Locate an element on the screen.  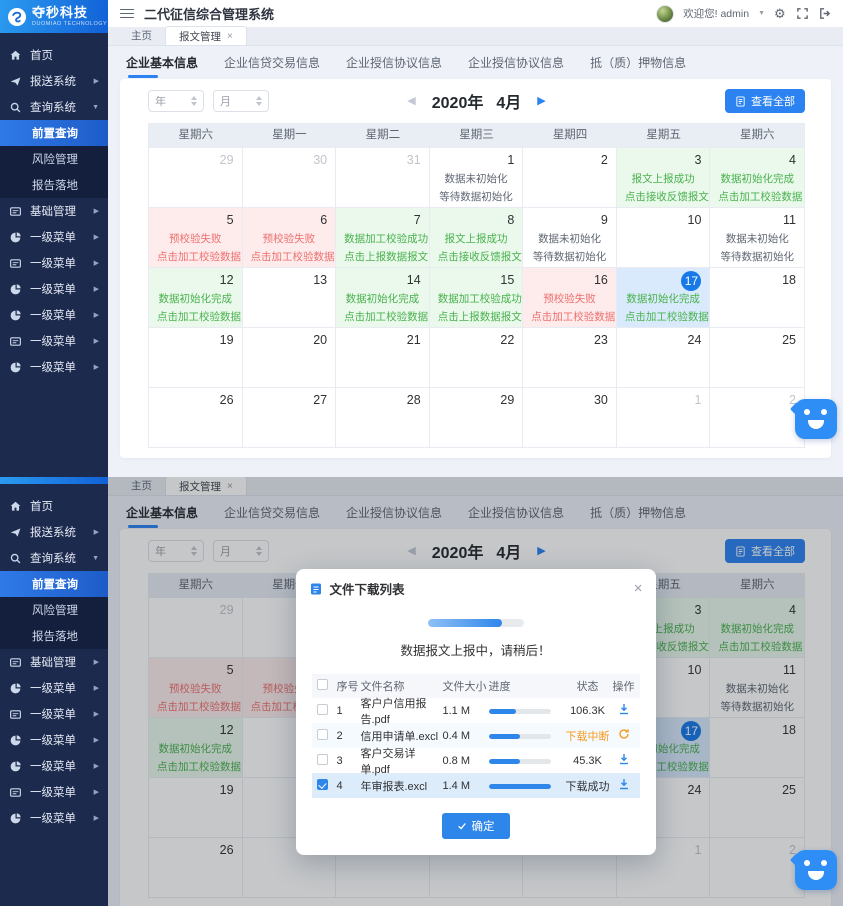
refresh-icon is located at coordinates (624, 734).